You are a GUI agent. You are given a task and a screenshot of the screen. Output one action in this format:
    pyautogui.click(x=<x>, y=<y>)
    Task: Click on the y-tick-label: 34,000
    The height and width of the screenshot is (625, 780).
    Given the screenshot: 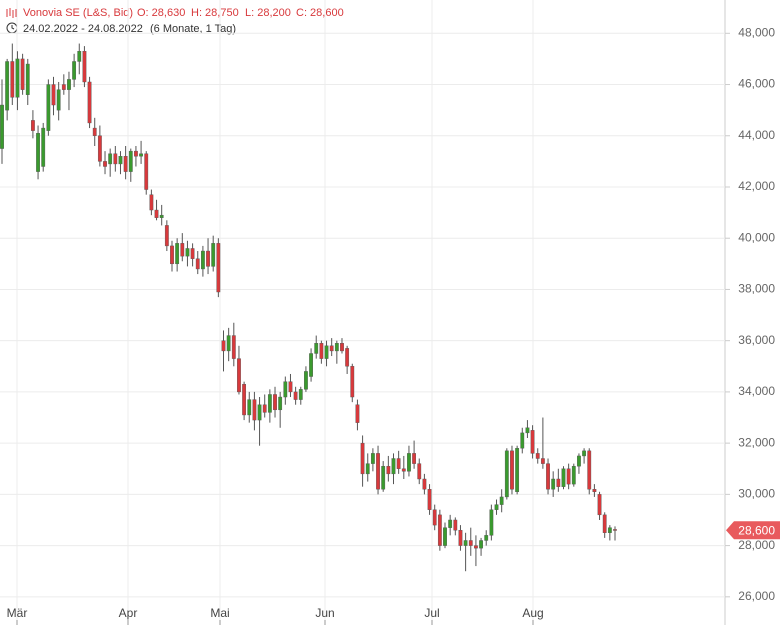 What is the action you would take?
    pyautogui.click(x=756, y=391)
    